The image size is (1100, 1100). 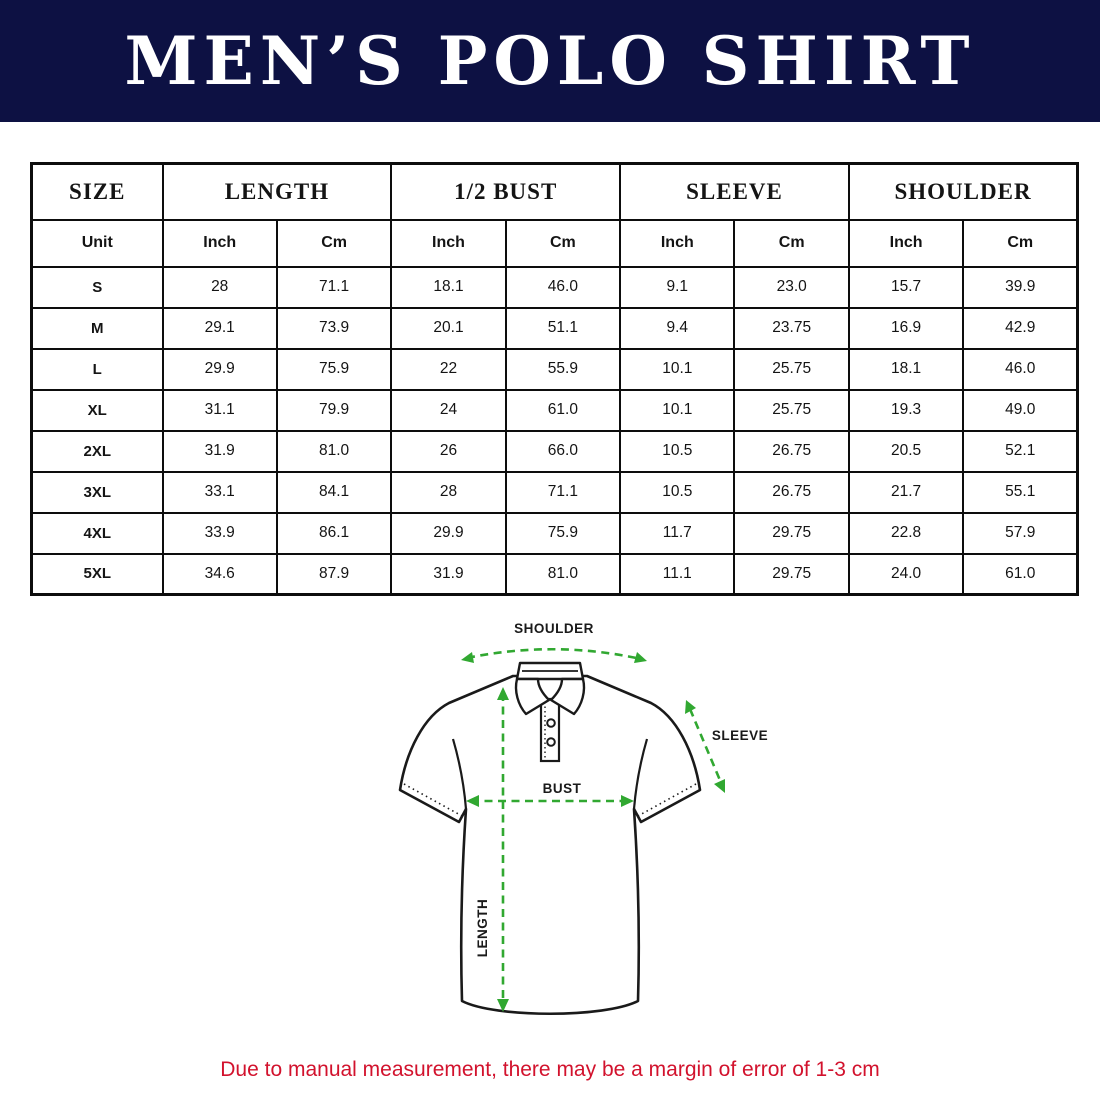 What do you see at coordinates (640, 774) in the screenshot?
I see `right-armhole-seam` at bounding box center [640, 774].